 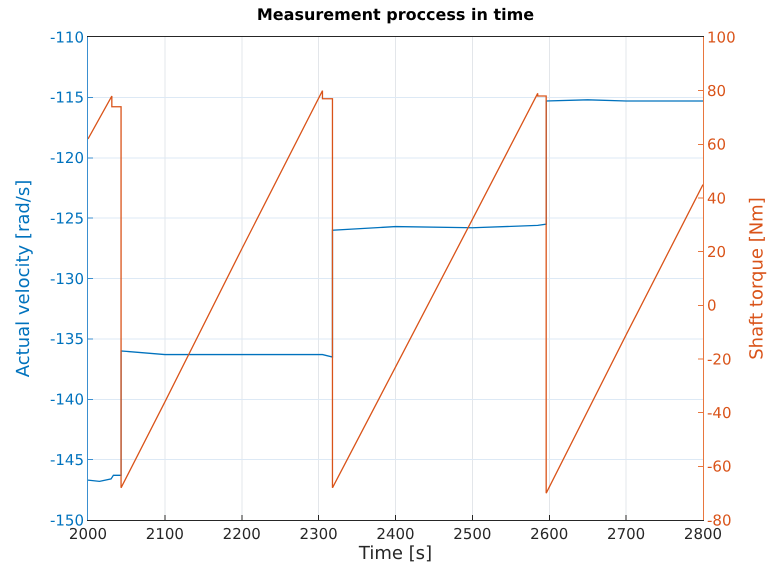 What do you see at coordinates (67, 97) in the screenshot?
I see `y-tick-label: -115` at bounding box center [67, 97].